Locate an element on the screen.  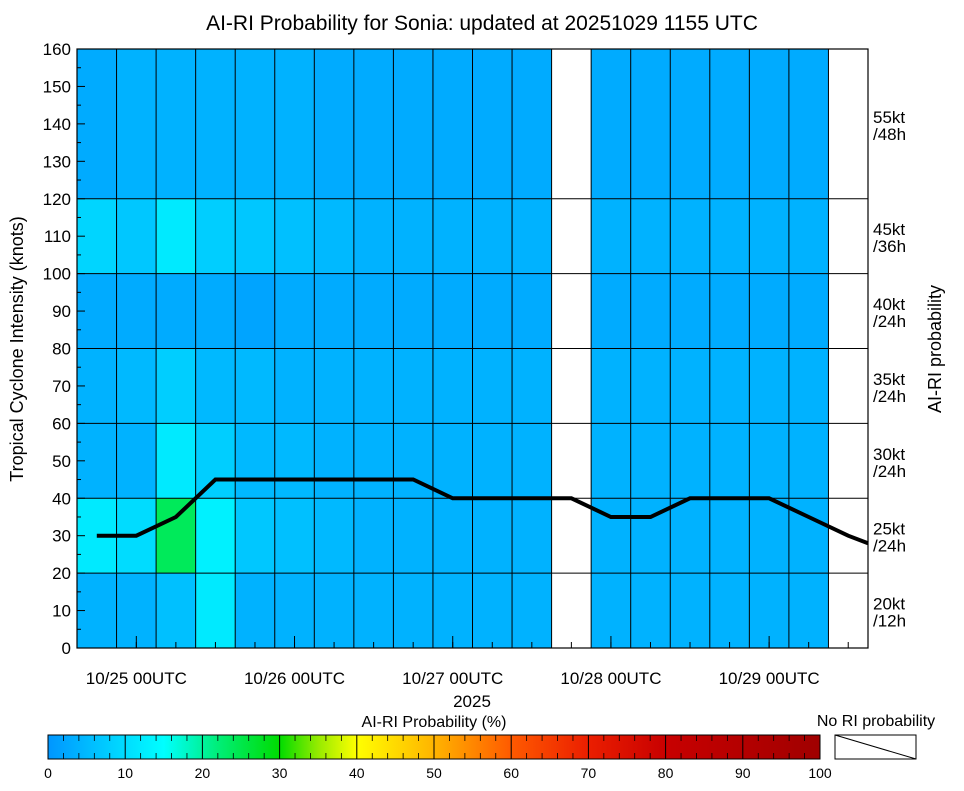
y-tick-label: 70 is located at coordinates (61, 386).